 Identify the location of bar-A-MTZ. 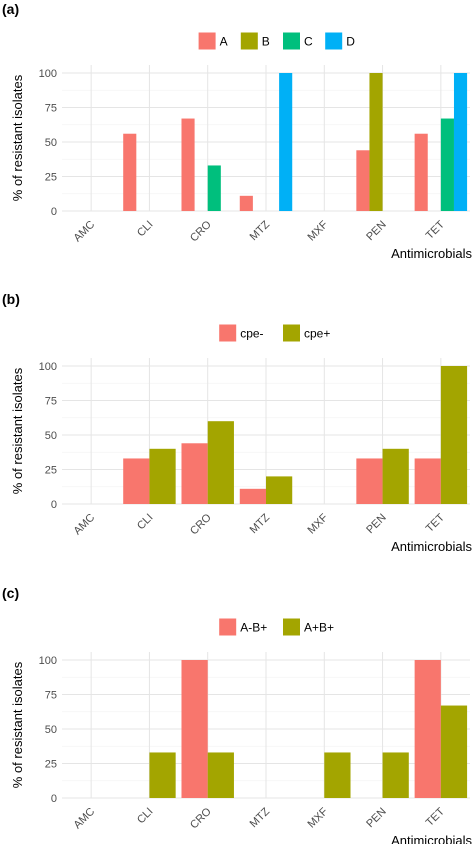
(246, 203).